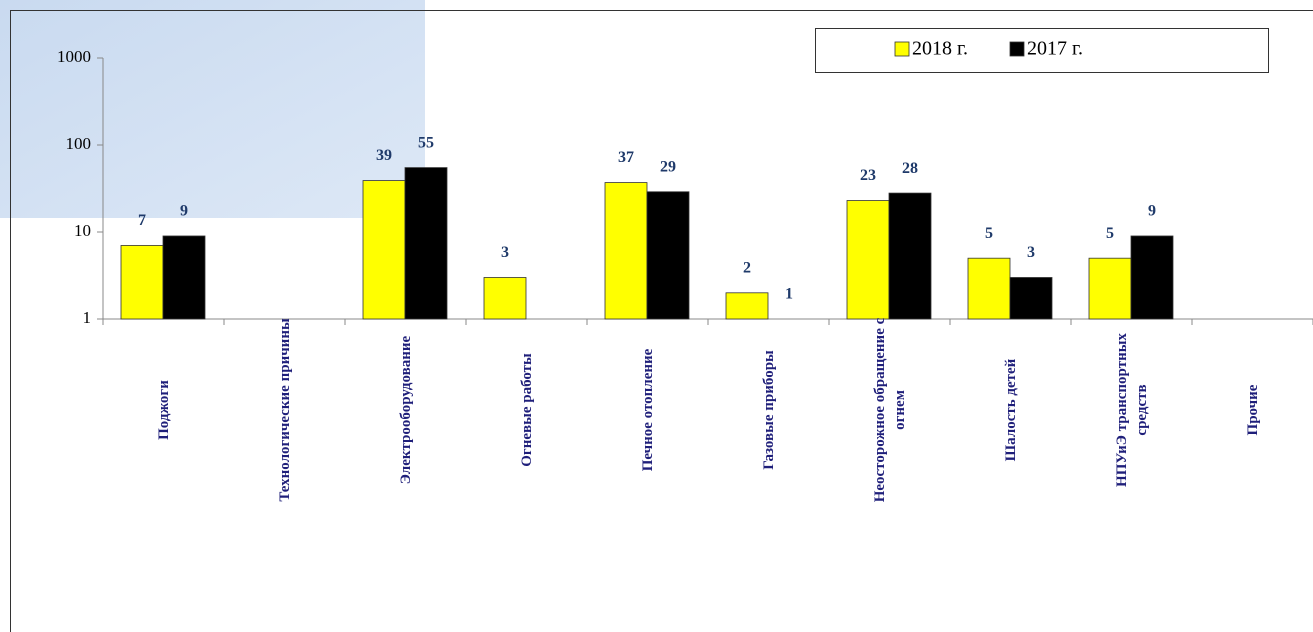 This screenshot has width=1313, height=632. What do you see at coordinates (789, 294) in the screenshot?
I see `value-label: 1` at bounding box center [789, 294].